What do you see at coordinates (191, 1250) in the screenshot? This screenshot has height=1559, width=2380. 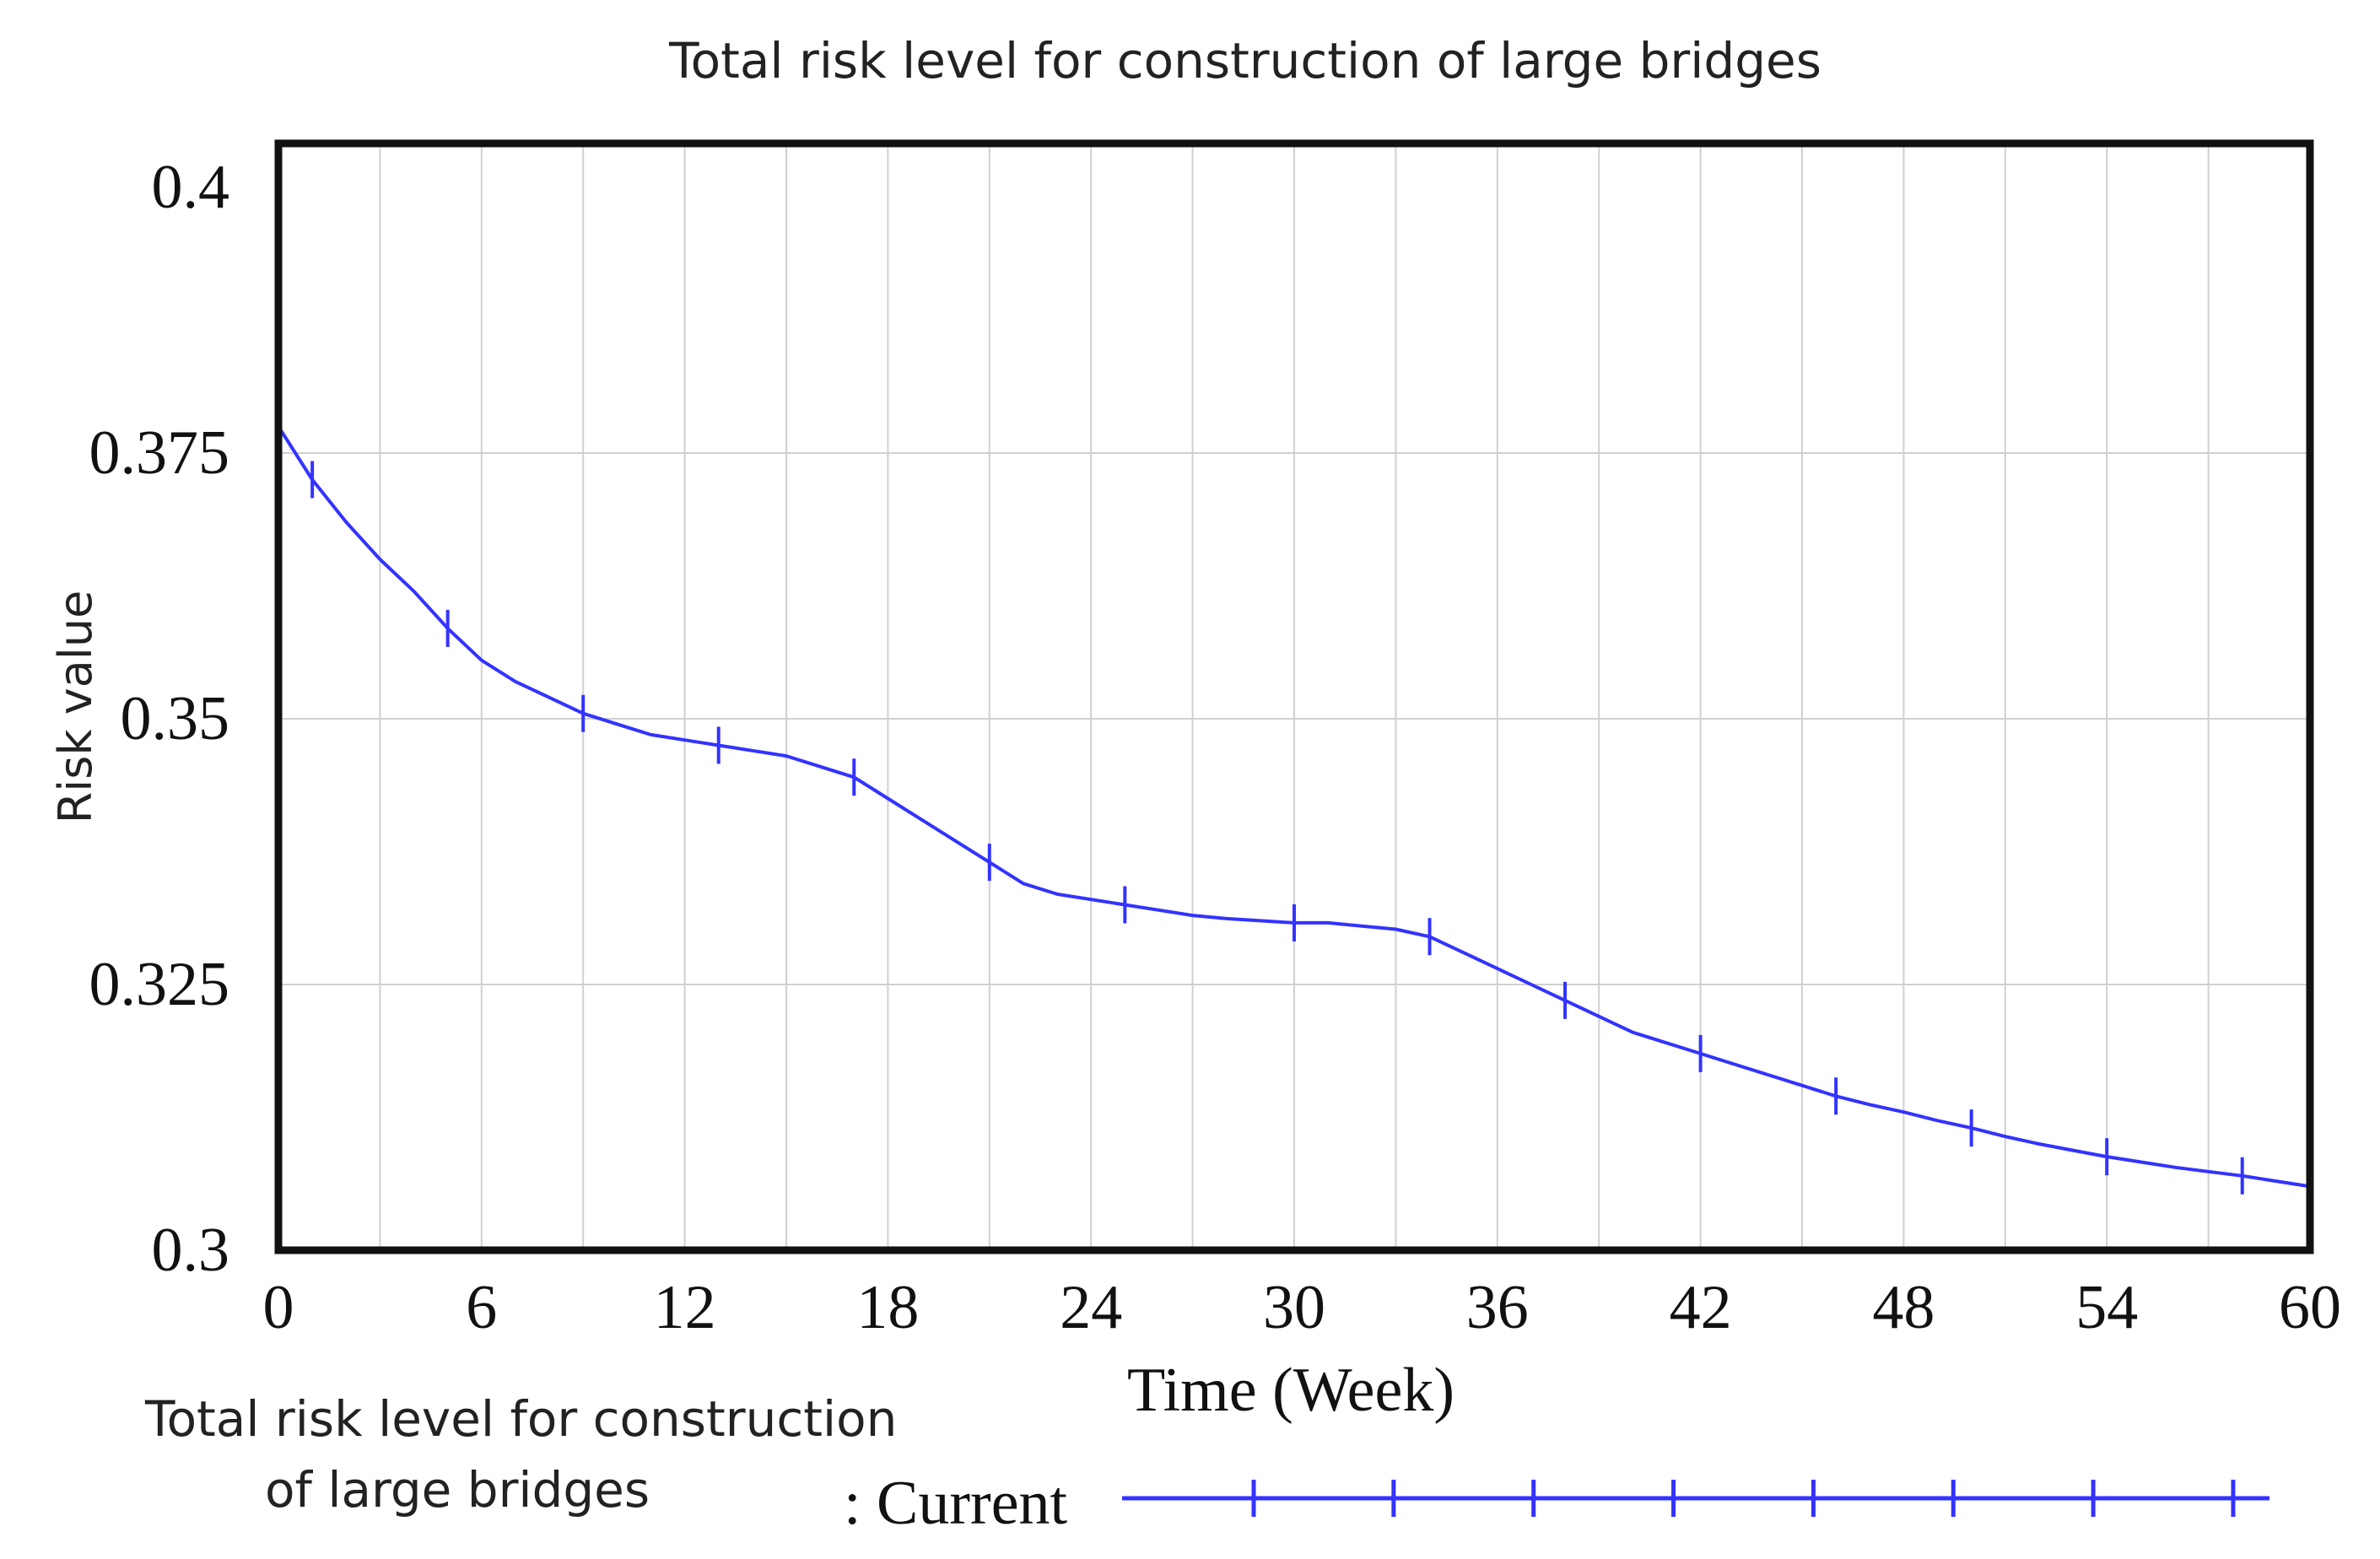 I see `y-tick-label: 0.3` at bounding box center [191, 1250].